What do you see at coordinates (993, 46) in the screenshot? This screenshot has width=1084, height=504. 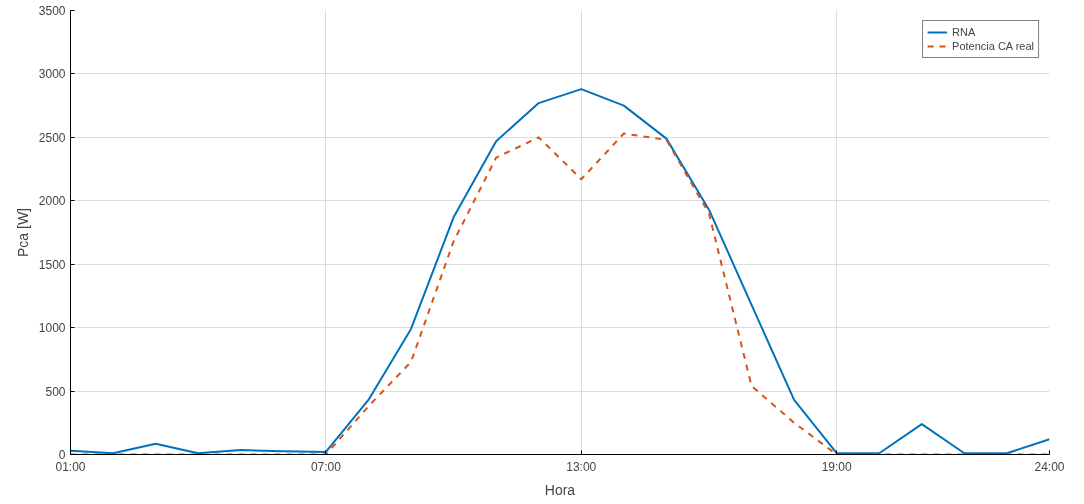 I see `legend-label: Potencia CA real` at bounding box center [993, 46].